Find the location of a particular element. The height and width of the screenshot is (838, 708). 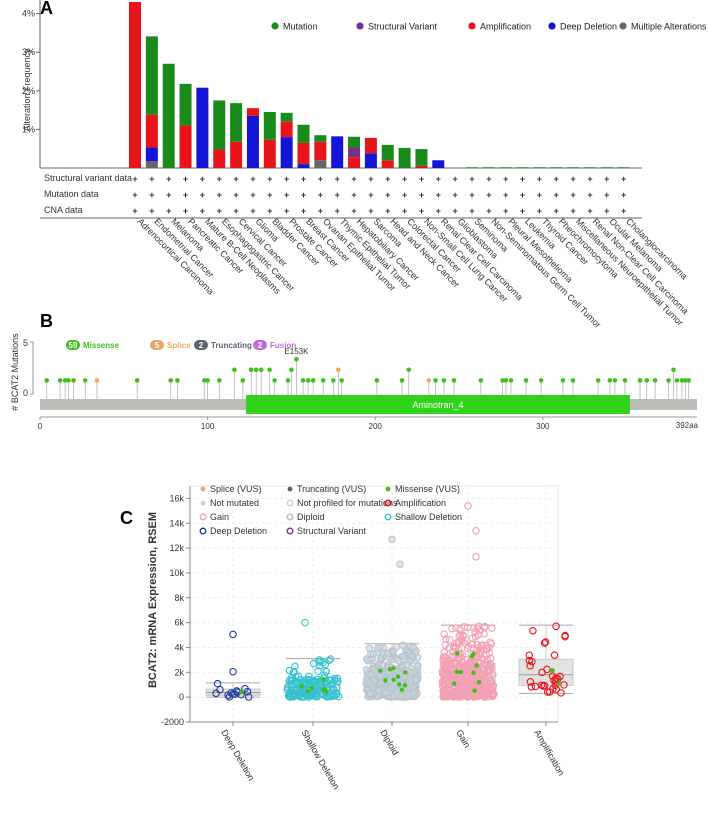

bar-amplification-prostate-cancer is located at coordinates (286, 129).